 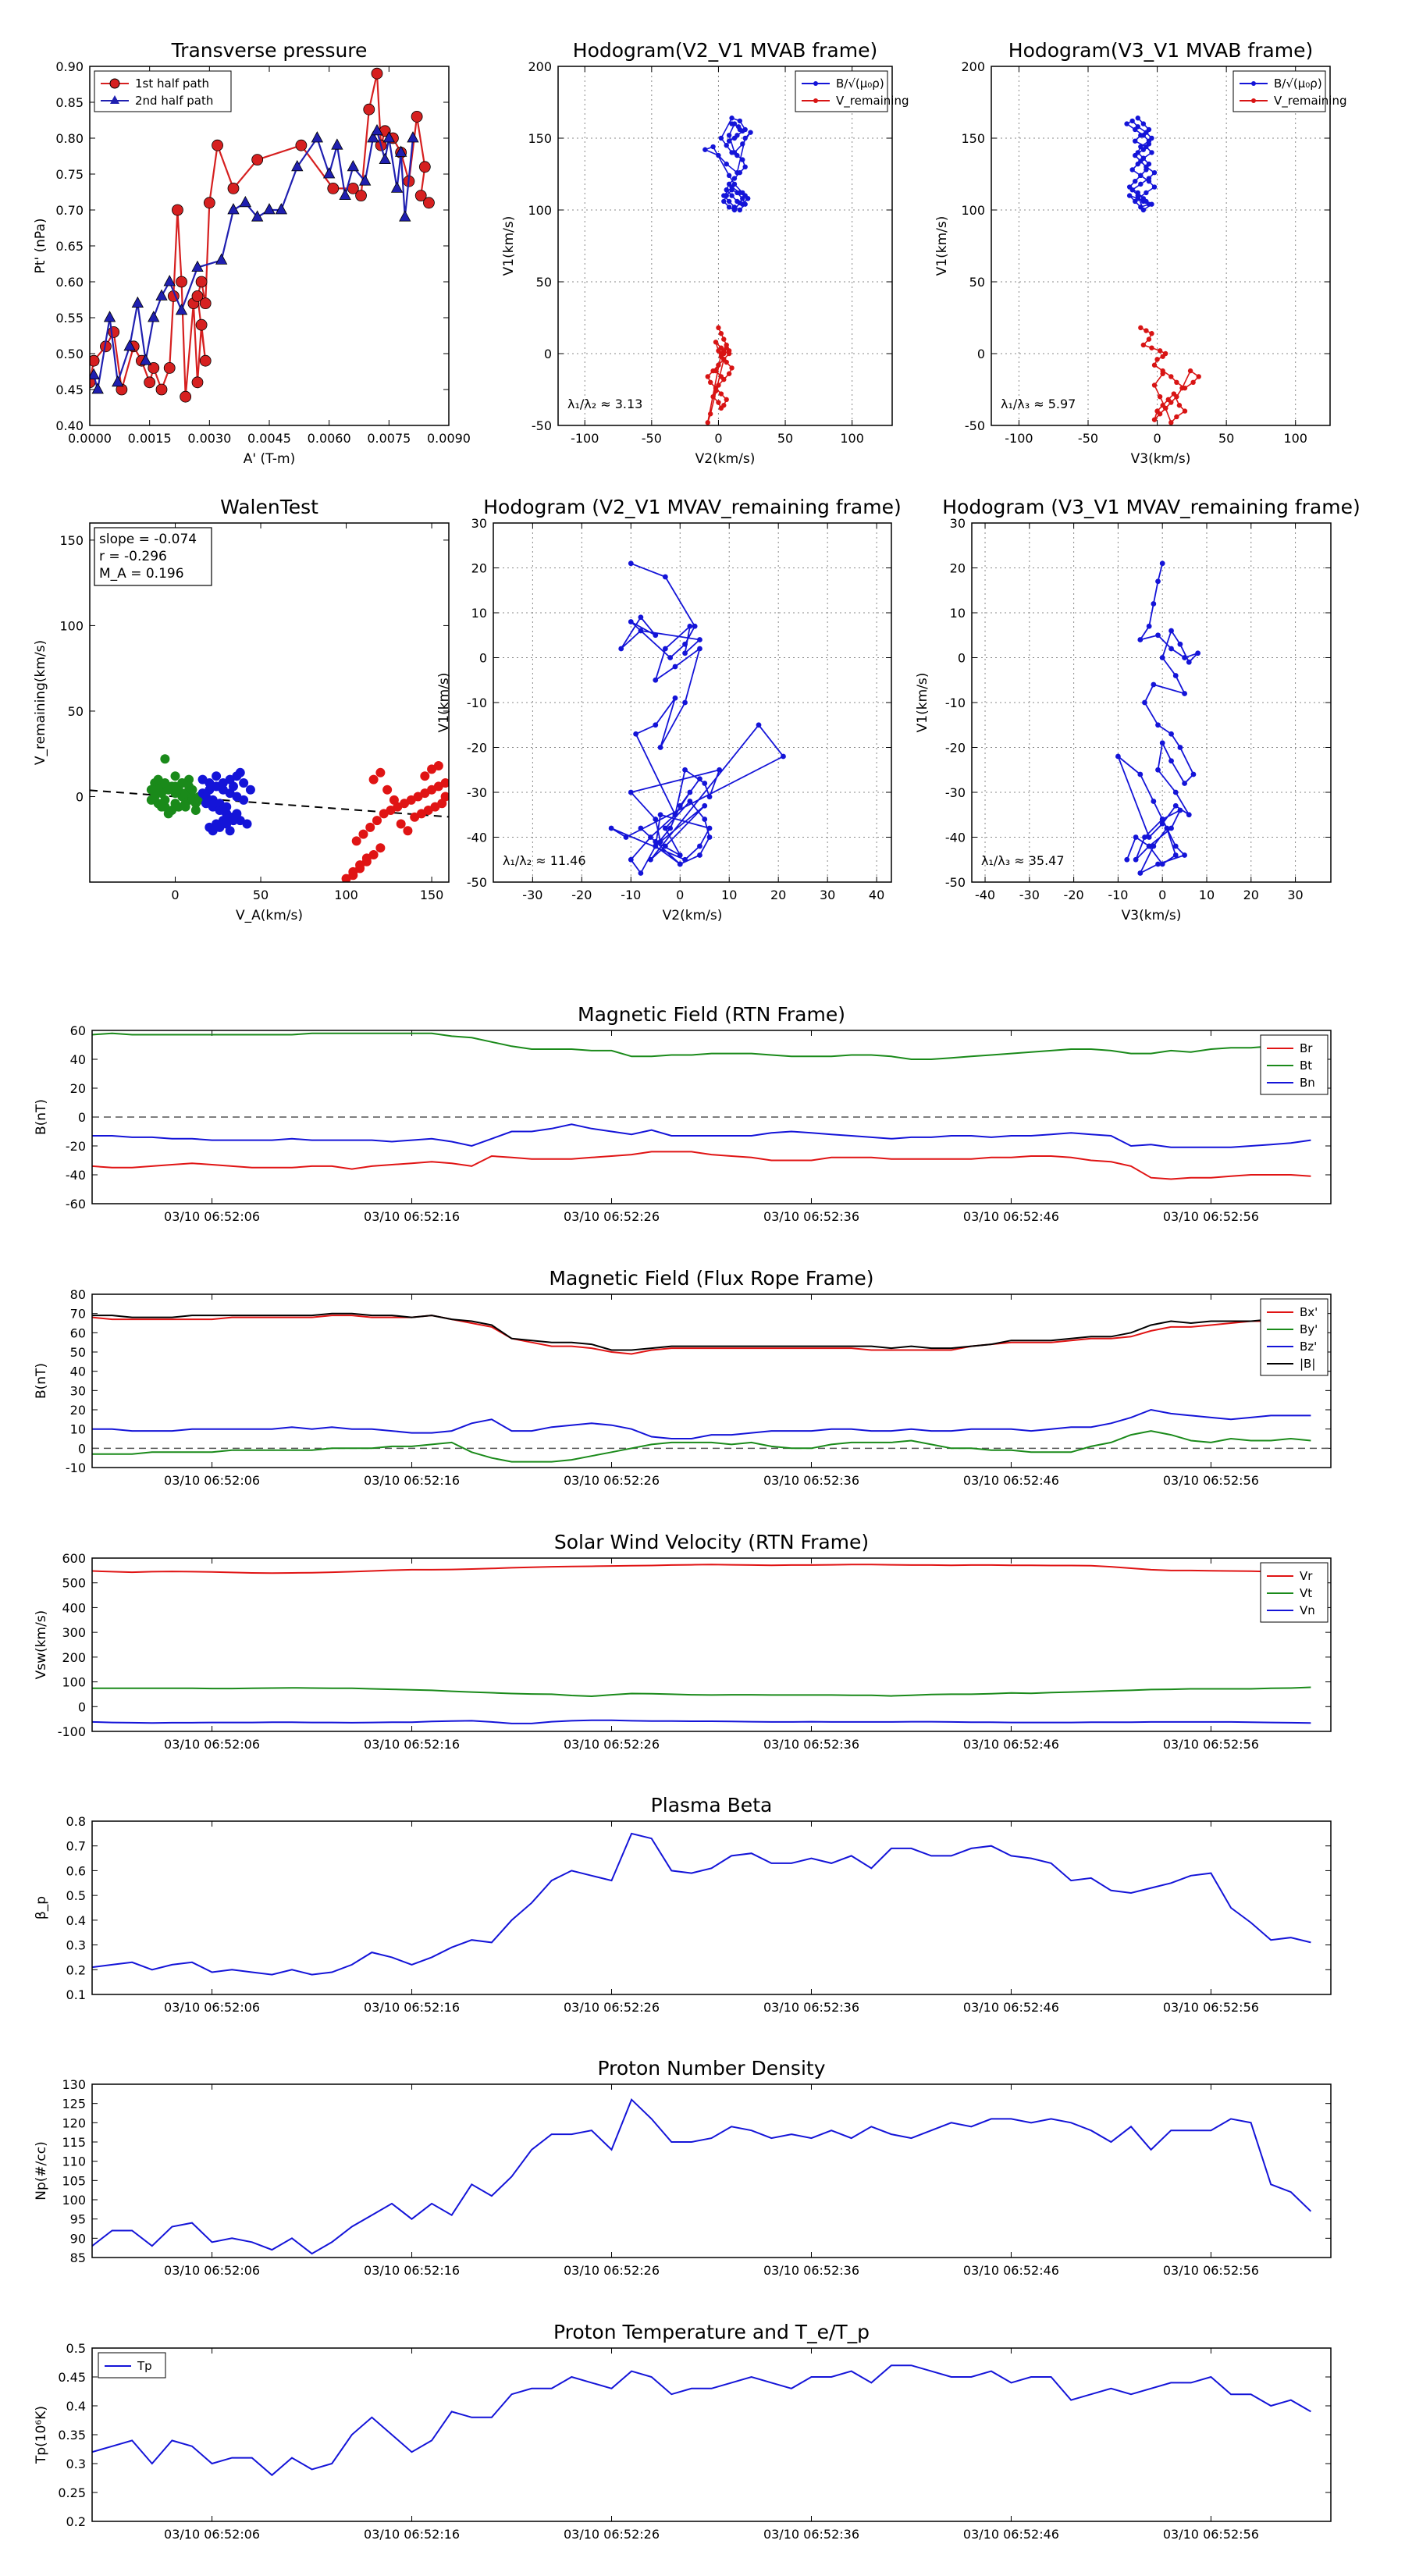 What do you see at coordinates (585, 439) in the screenshot?
I see `x-tick-label: -100` at bounding box center [585, 439].